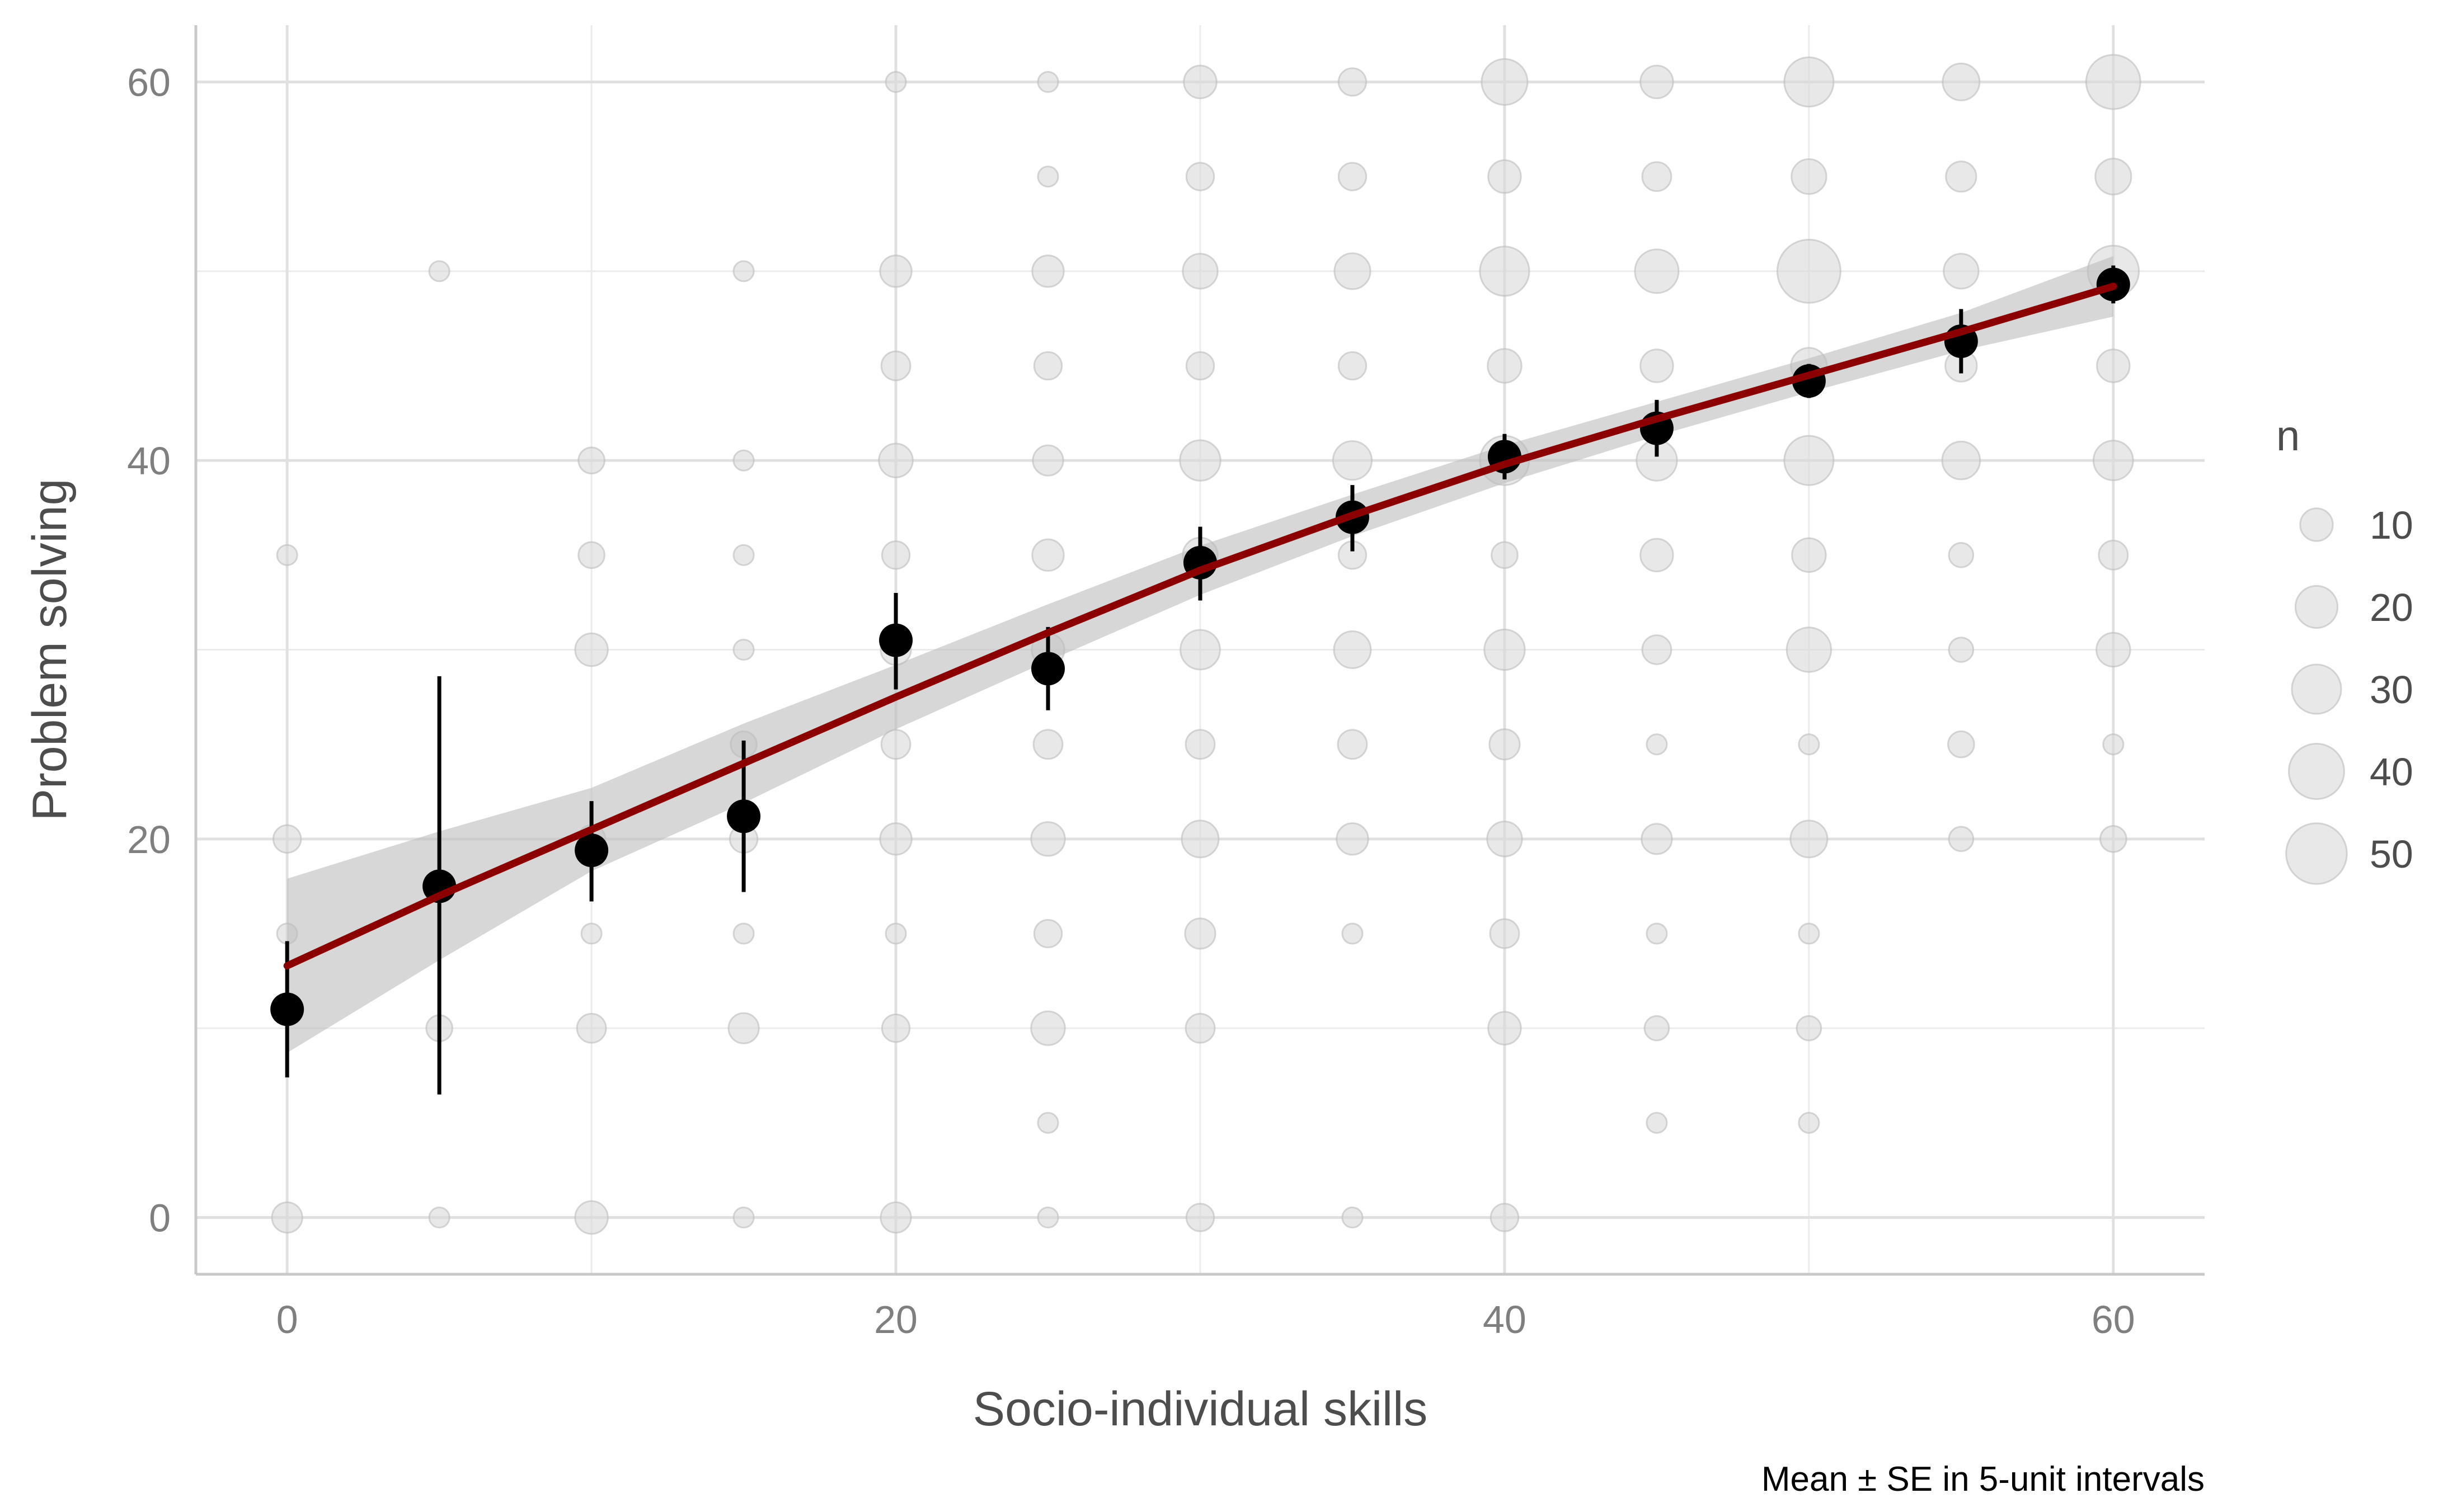 This screenshot has height=1512, width=2448. Describe the element at coordinates (149, 461) in the screenshot. I see `y-tick-label: 40` at that location.